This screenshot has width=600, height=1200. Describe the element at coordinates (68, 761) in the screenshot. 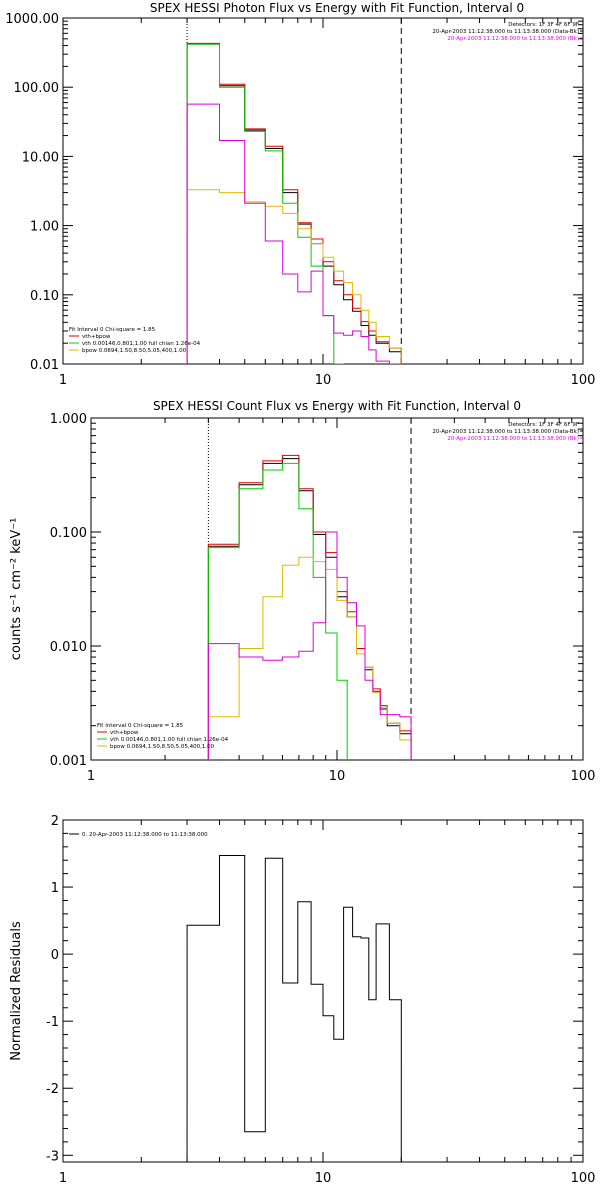

I see `y-tick-label: 0.001` at that location.